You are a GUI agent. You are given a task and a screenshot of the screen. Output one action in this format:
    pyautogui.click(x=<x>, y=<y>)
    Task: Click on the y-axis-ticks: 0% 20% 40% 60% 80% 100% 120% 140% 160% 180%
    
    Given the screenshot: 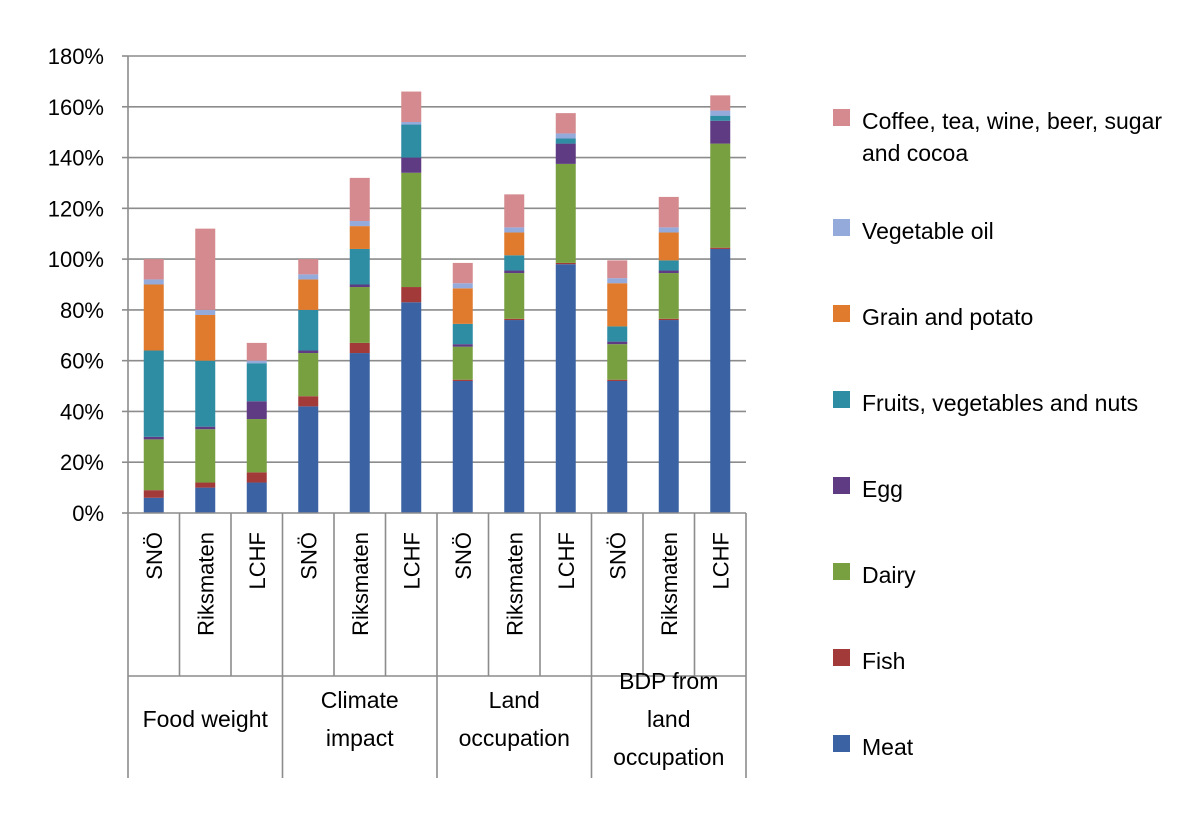 What is the action you would take?
    pyautogui.click(x=88, y=285)
    